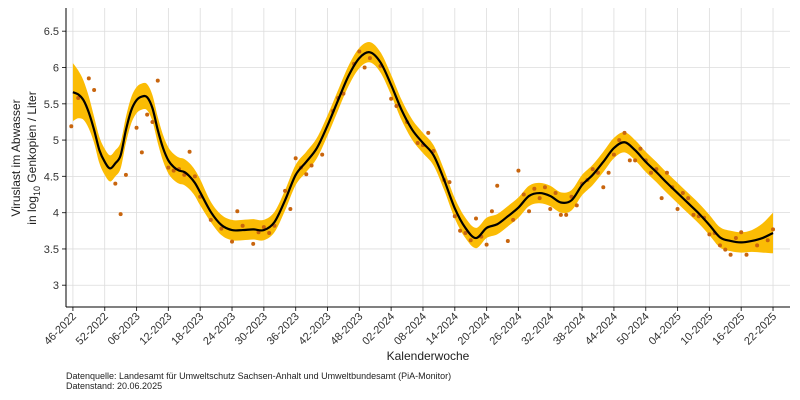 This screenshot has width=800, height=400. I want to click on x-tick-label: 18-2023, so click(187, 329).